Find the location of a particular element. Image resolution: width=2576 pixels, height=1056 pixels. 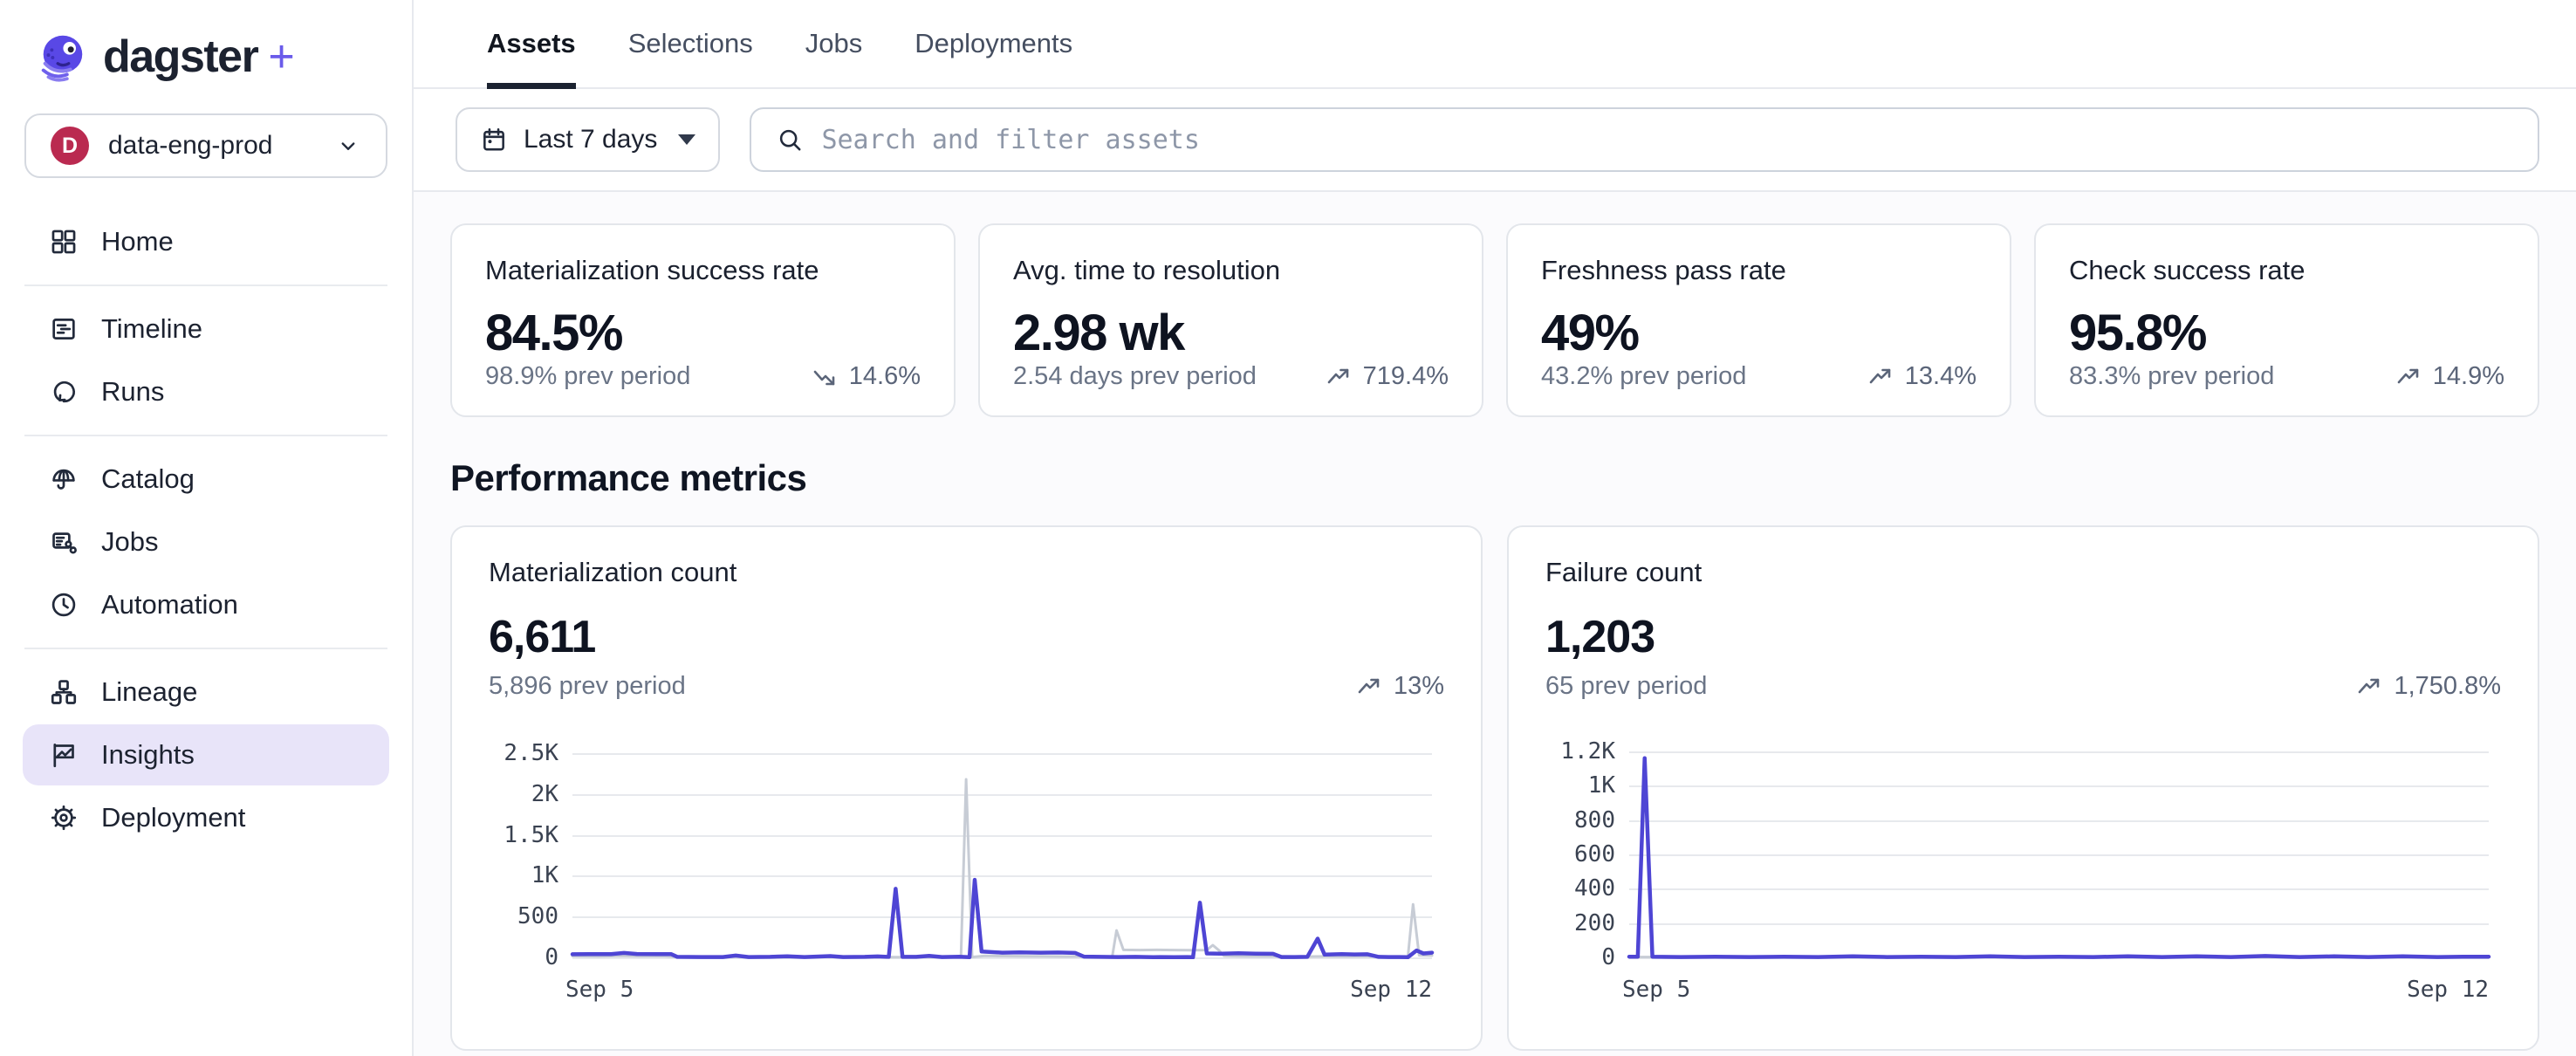

insights-icon is located at coordinates (63, 756).